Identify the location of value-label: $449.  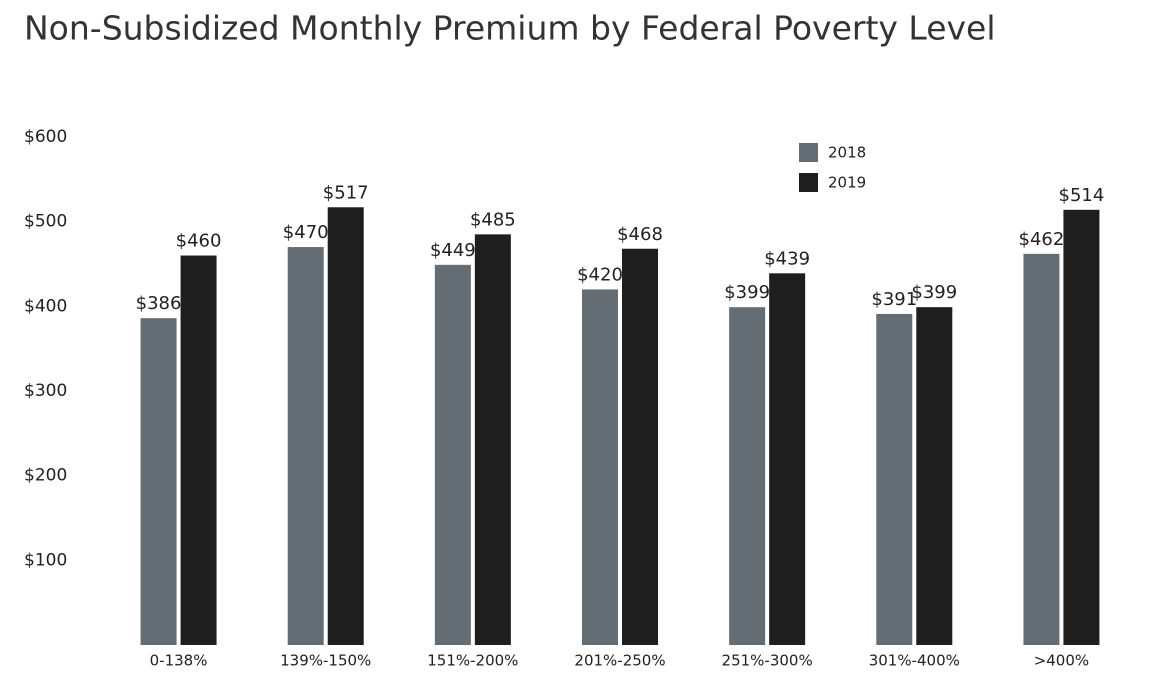
(453, 250).